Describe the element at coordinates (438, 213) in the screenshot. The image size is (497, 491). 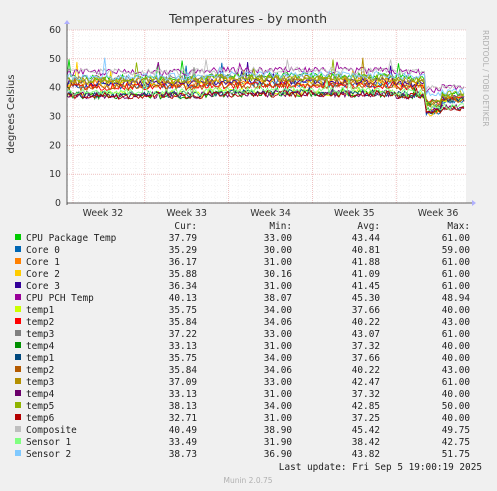
I see `x-tick-label: Week 36` at that location.